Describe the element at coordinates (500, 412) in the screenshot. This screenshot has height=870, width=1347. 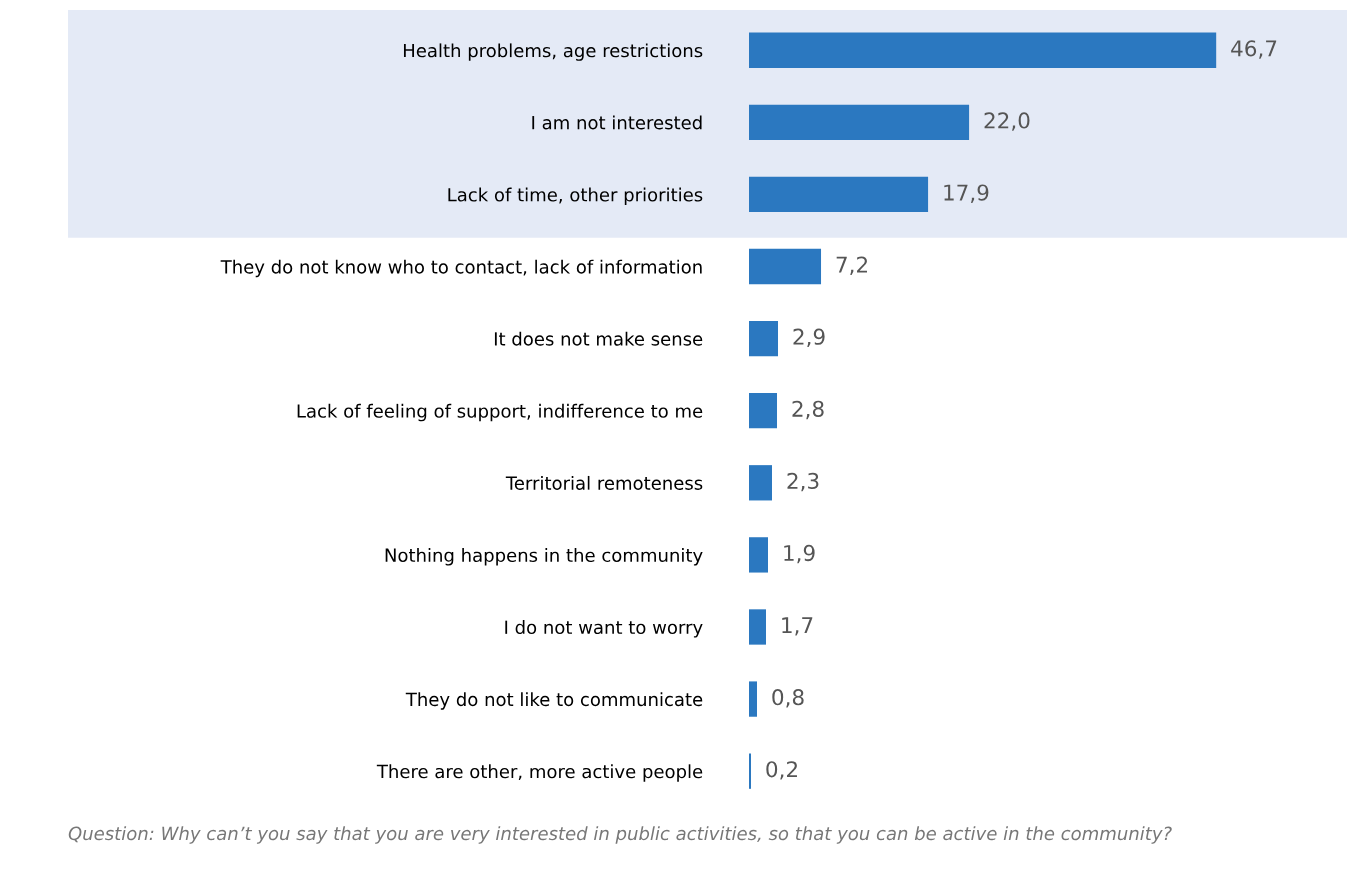
I see `y-tick-label: Lack of feeling of support, indifference to me` at that location.